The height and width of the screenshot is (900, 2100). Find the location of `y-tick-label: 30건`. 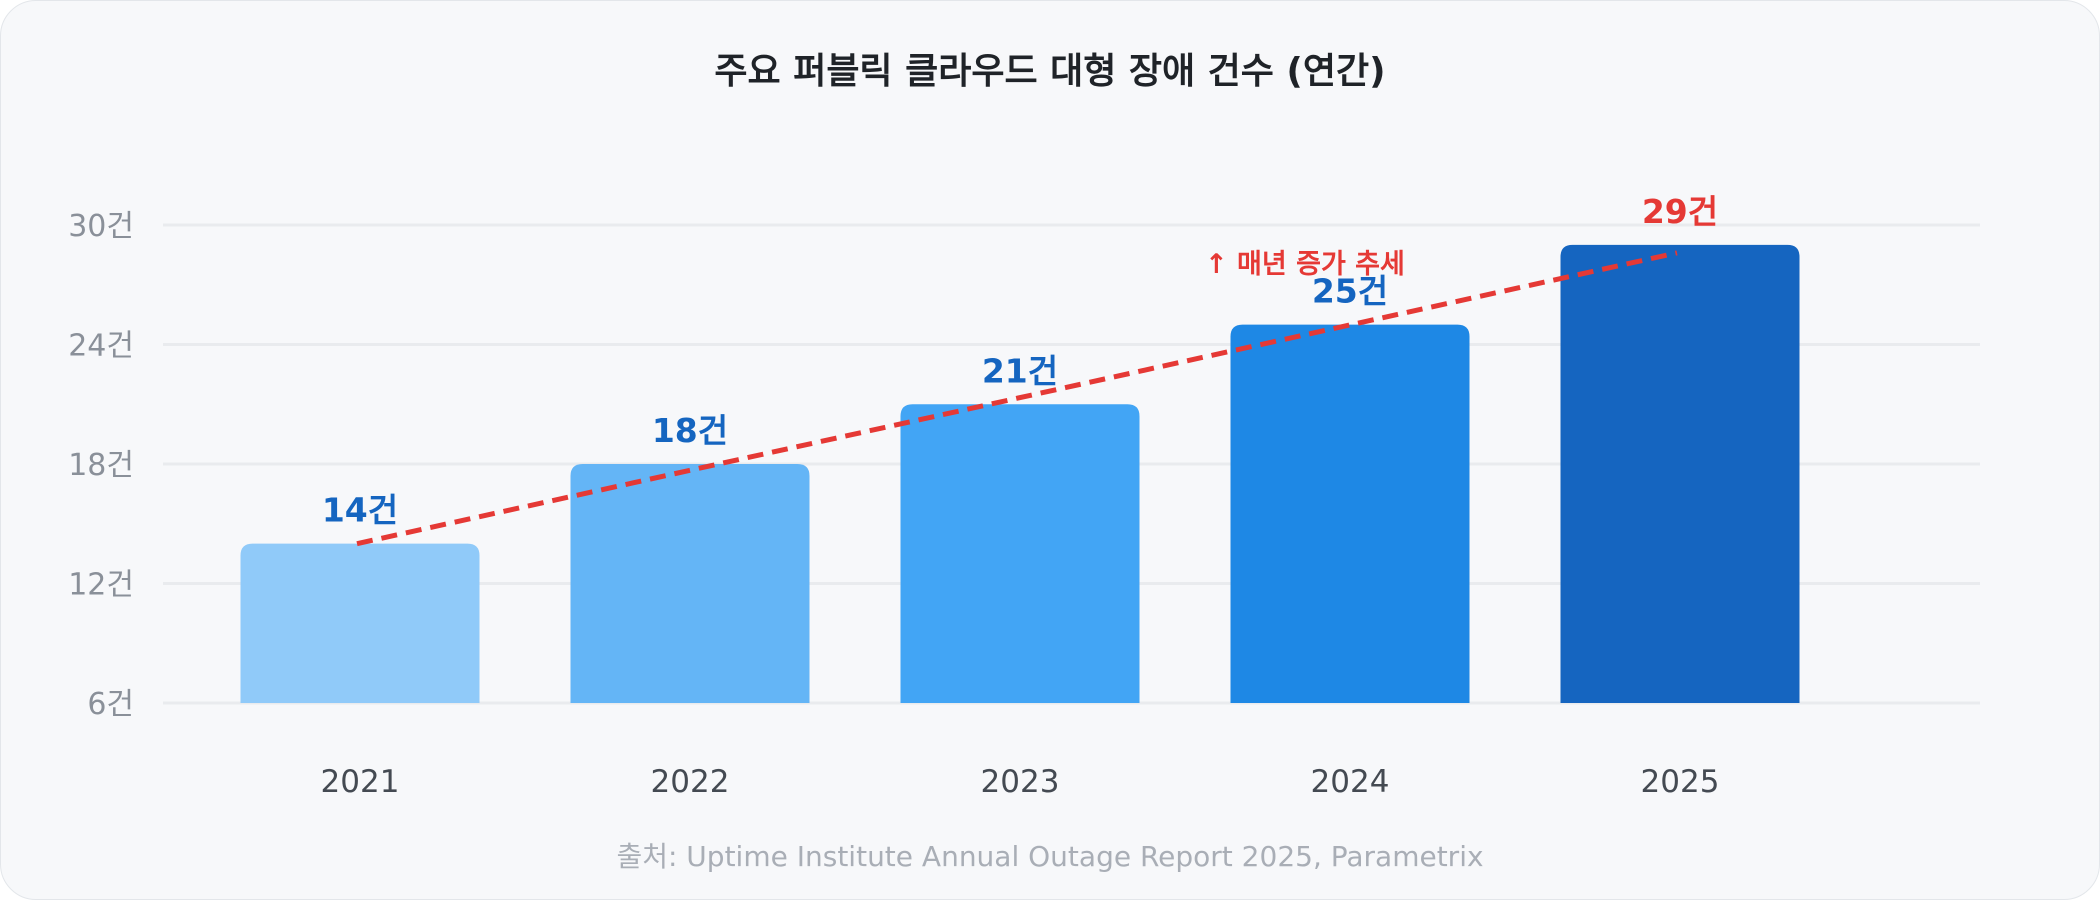

y-tick-label: 30건 is located at coordinates (101, 226).